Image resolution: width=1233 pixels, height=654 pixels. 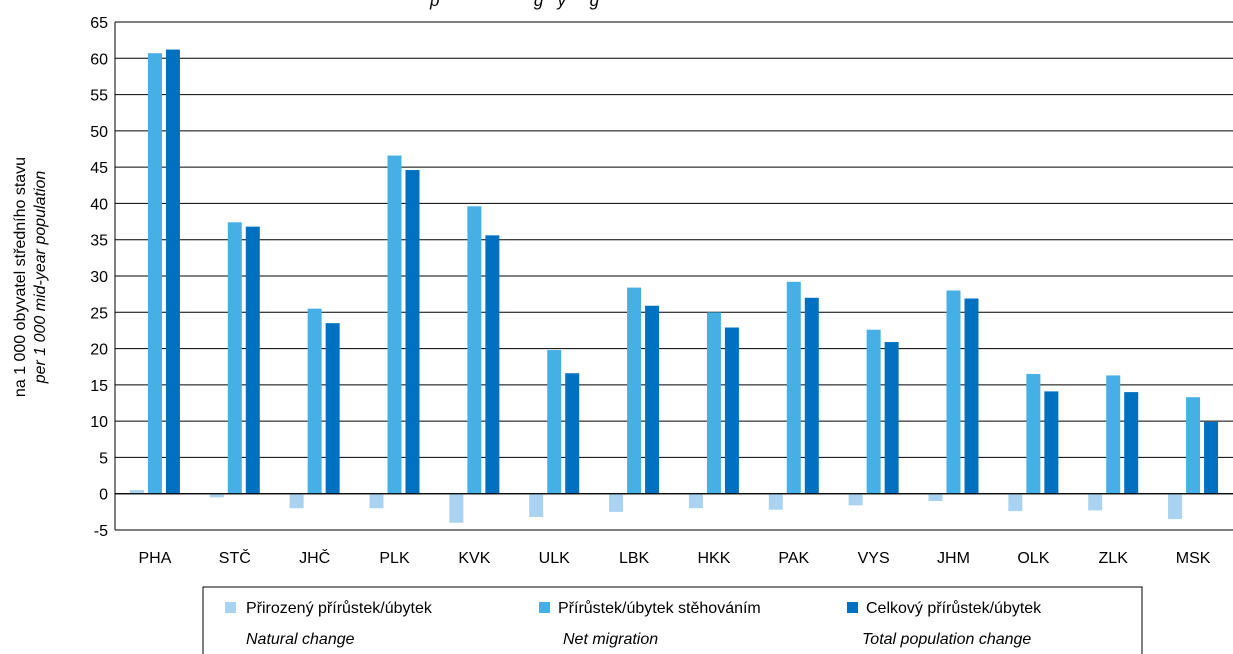 What do you see at coordinates (154, 558) in the screenshot?
I see `x-tick-label: PHA` at bounding box center [154, 558].